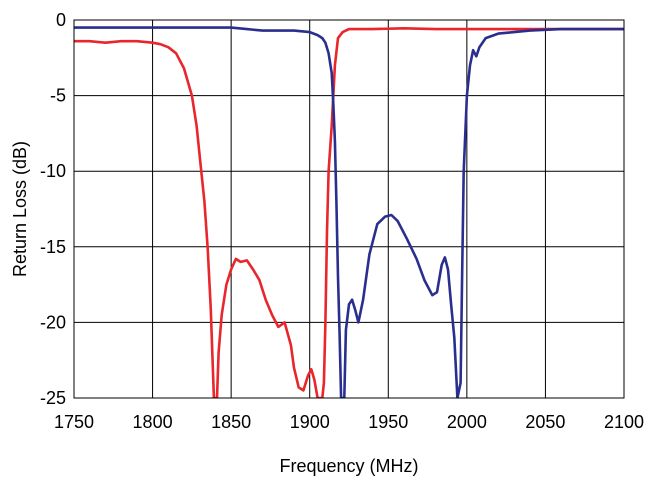  I want to click on y-tick-label: -25, so click(53, 398).